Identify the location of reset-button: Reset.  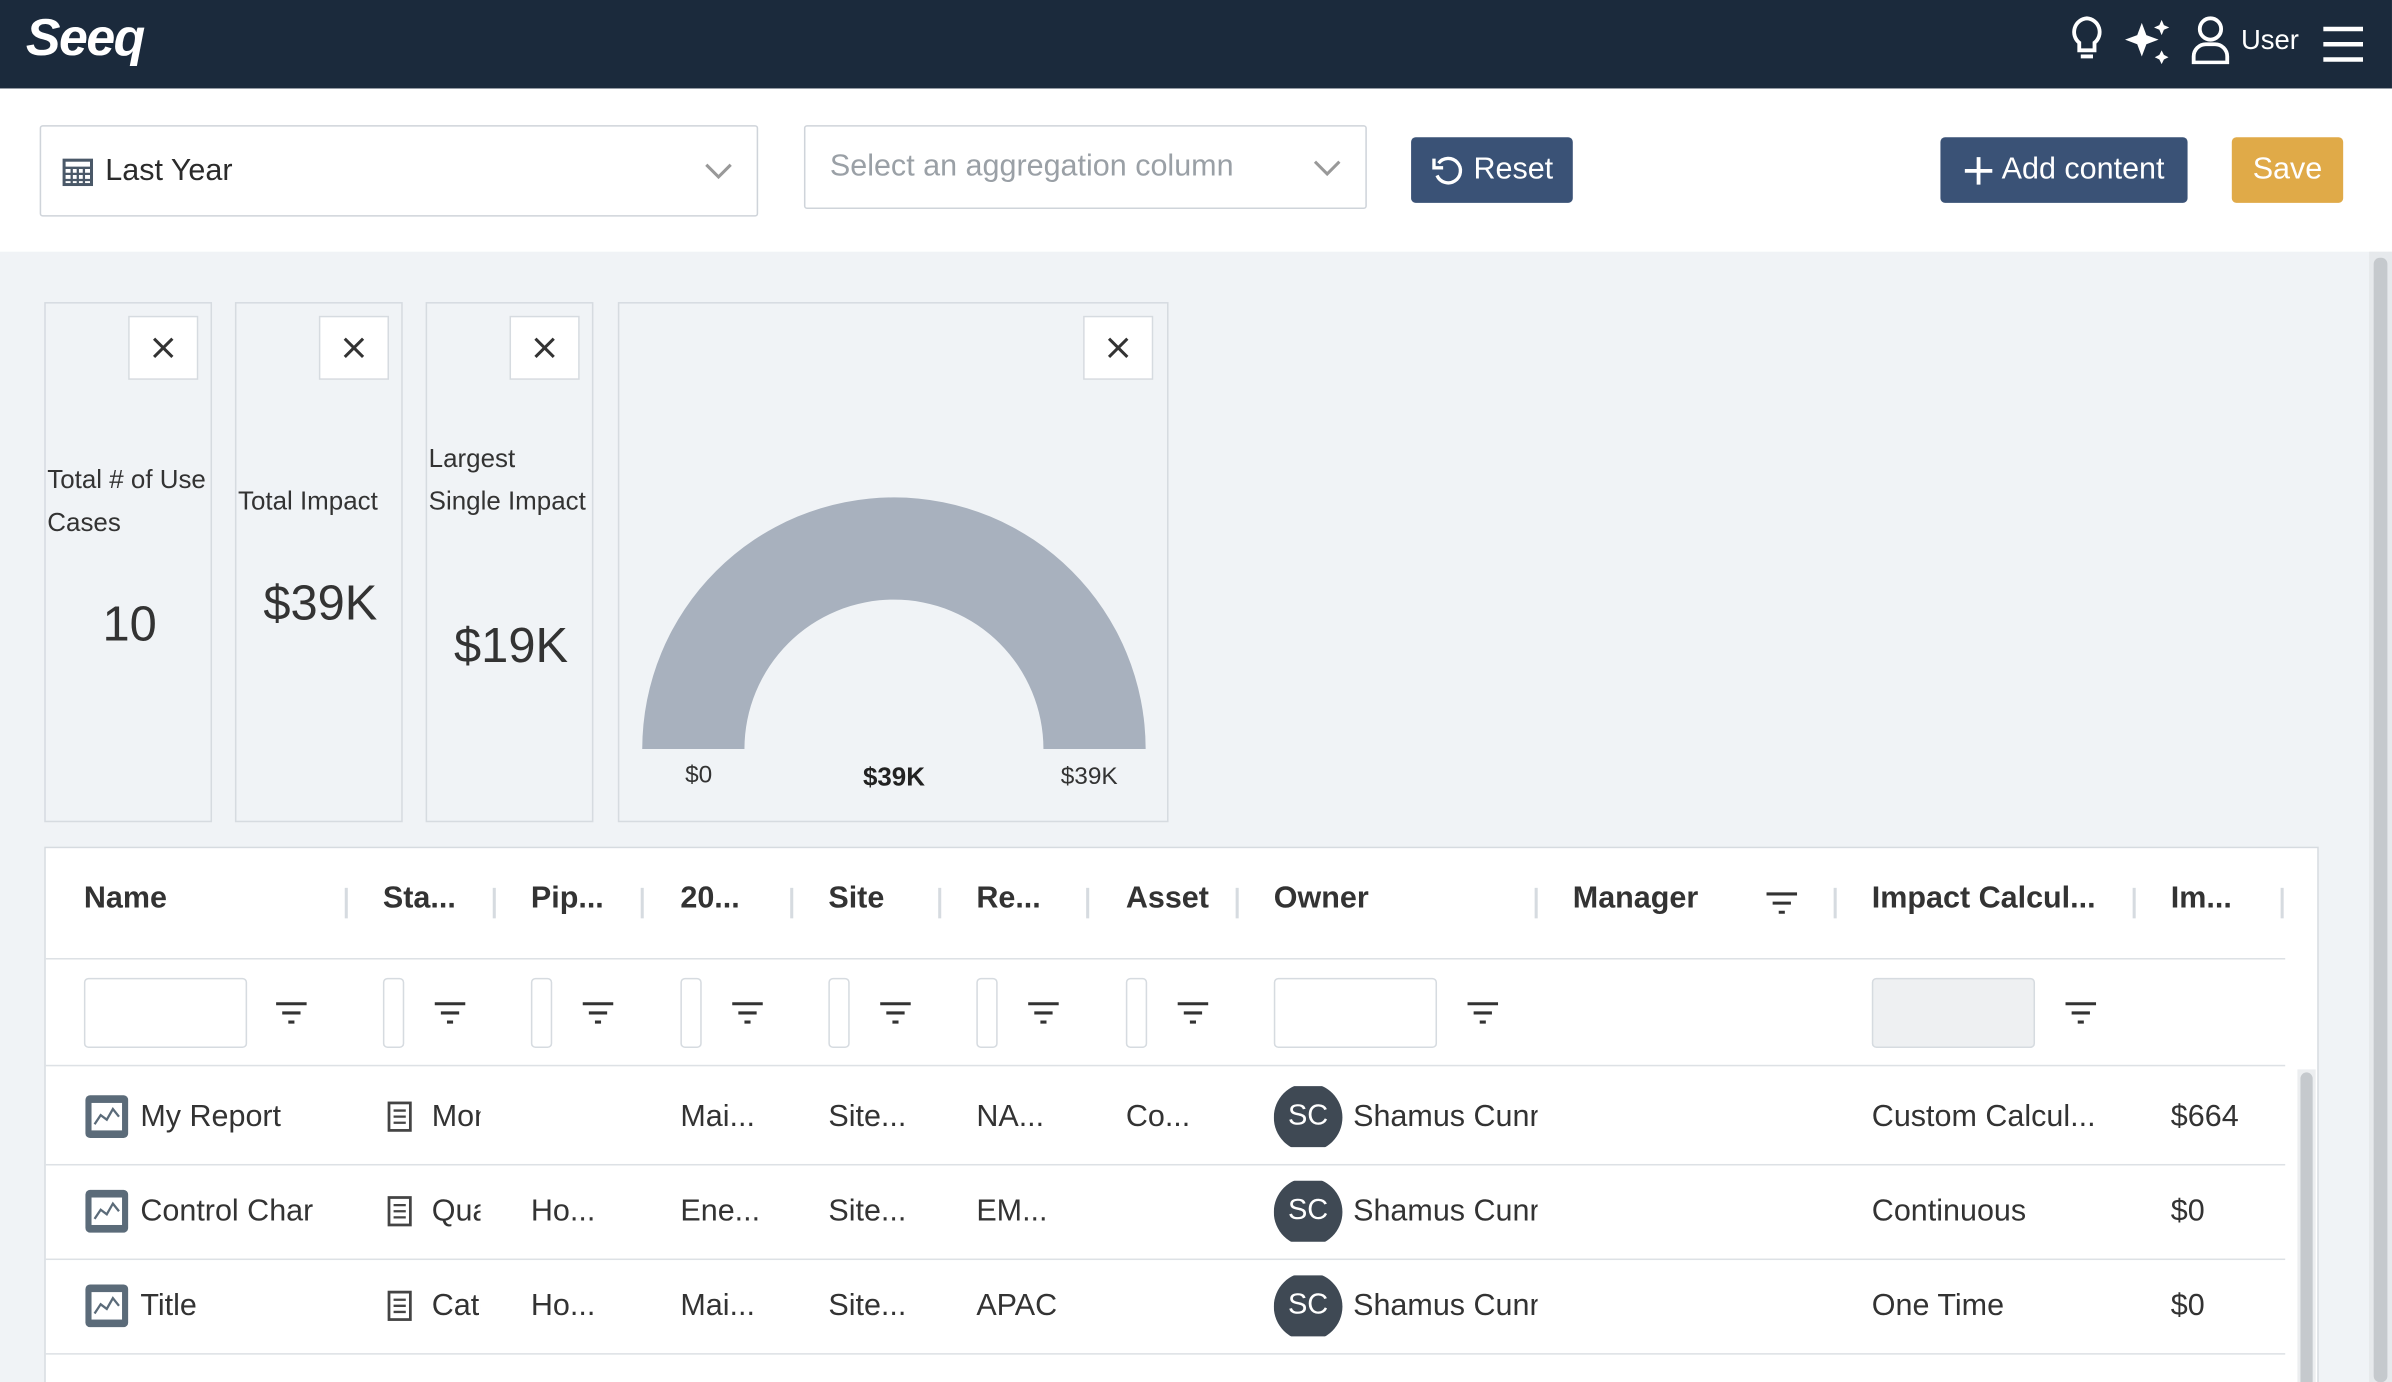
(1492, 170).